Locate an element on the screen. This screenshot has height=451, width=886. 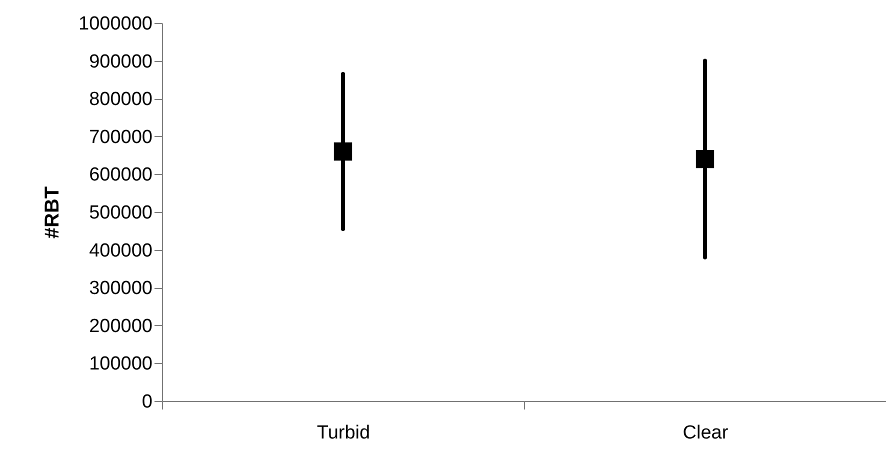
y-tick-label: 100000 is located at coordinates (120, 364).